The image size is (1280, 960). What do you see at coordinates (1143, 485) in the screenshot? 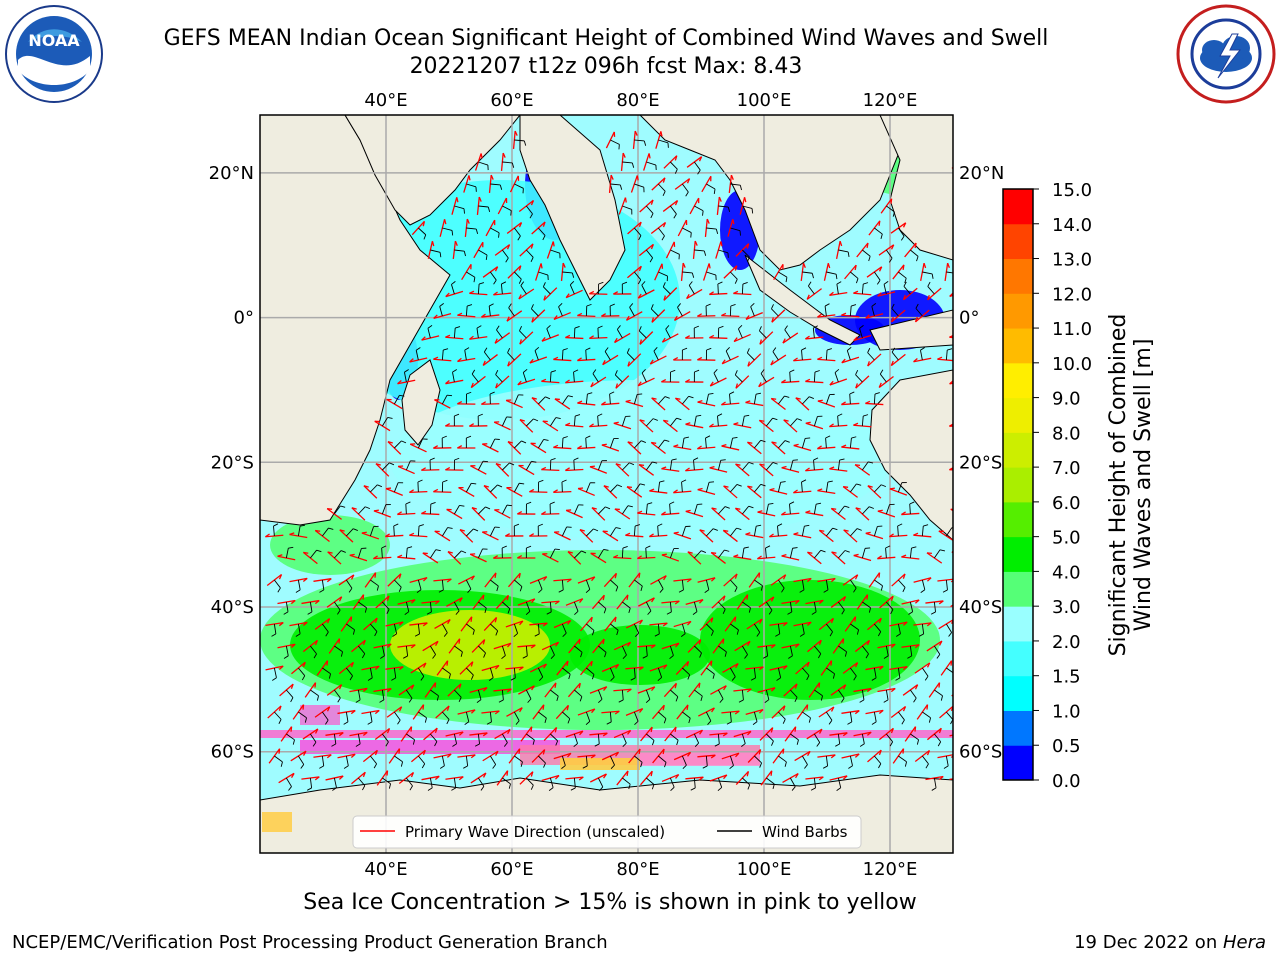
I see `colorbar-label-line2: Wind Waves and Swell [m]` at bounding box center [1143, 485].